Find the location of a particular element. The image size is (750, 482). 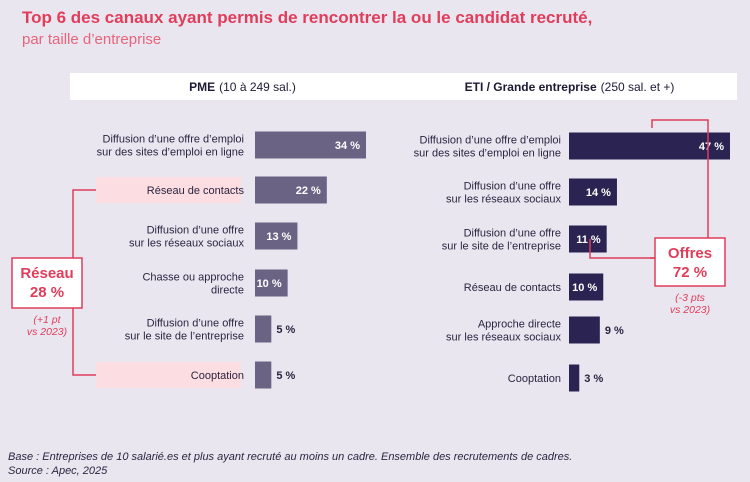

category-label-line-left-5-0: Cooptation is located at coordinates (217, 376).